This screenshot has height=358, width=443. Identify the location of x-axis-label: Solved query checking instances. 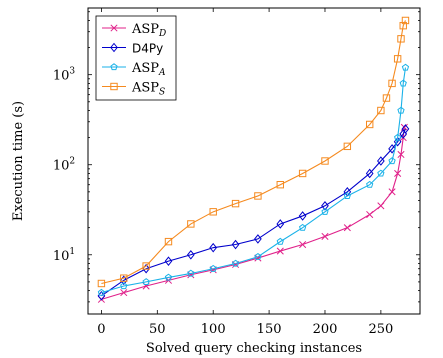
(254, 348).